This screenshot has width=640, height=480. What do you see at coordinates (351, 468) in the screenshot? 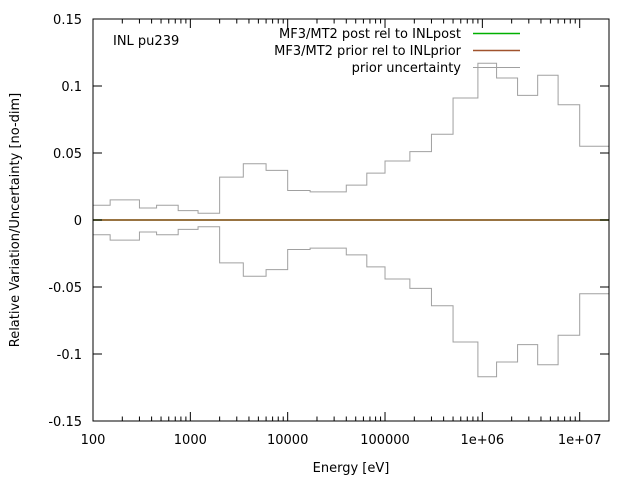
I see `x-axis-label: Energy [eV]` at bounding box center [351, 468].